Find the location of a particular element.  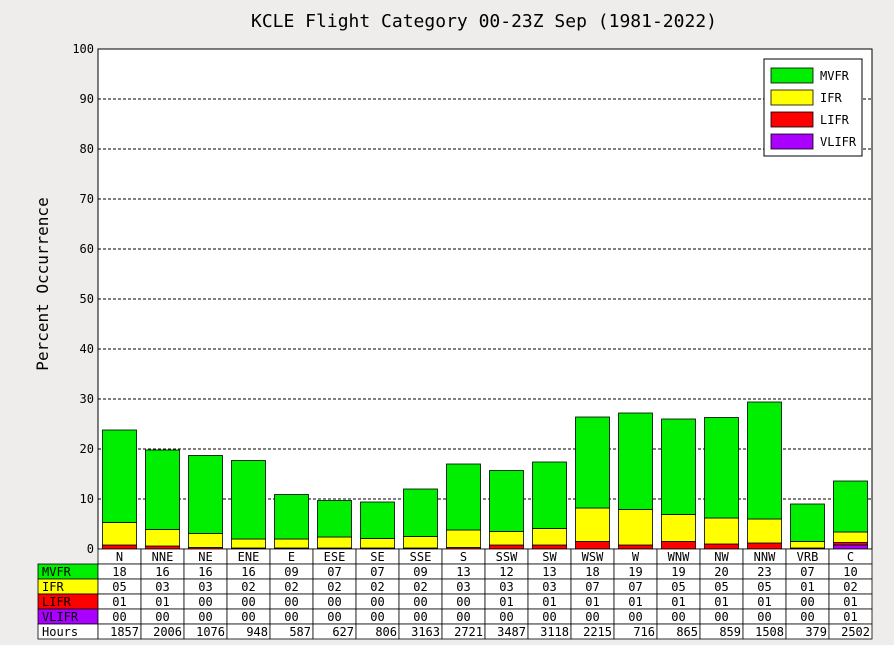

table-cell-value: 12 is located at coordinates (506, 572).